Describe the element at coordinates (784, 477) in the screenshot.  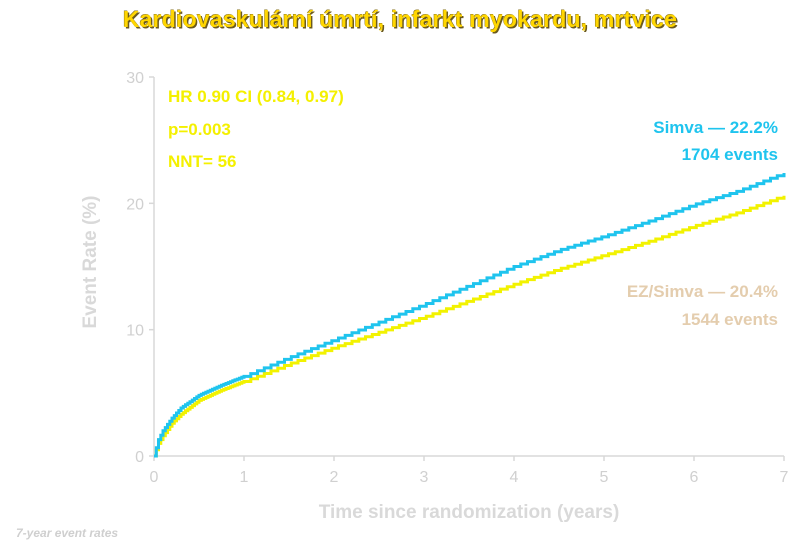
I see `x-tick-label: 7` at that location.